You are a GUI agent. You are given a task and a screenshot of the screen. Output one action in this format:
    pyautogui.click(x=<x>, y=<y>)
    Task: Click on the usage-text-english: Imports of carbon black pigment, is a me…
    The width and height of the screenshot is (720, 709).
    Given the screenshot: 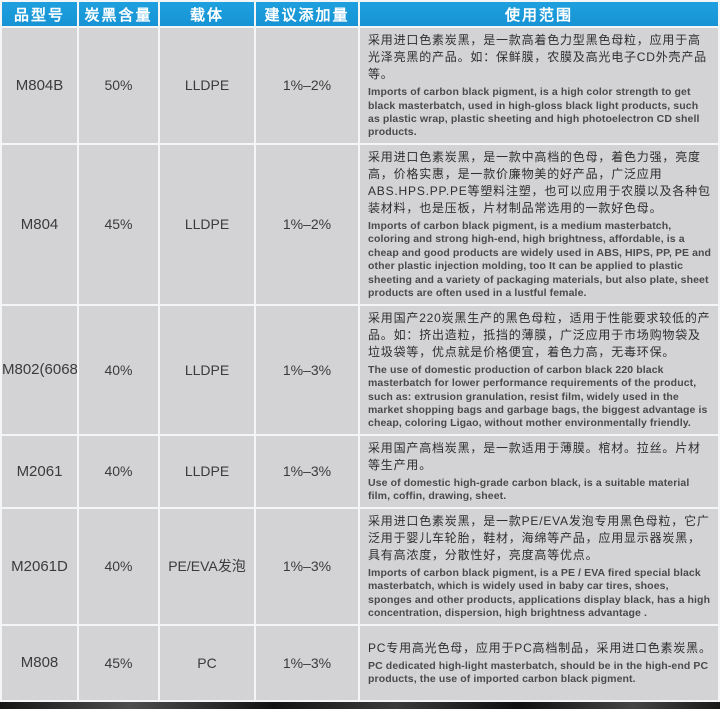 What is the action you would take?
    pyautogui.click(x=540, y=259)
    